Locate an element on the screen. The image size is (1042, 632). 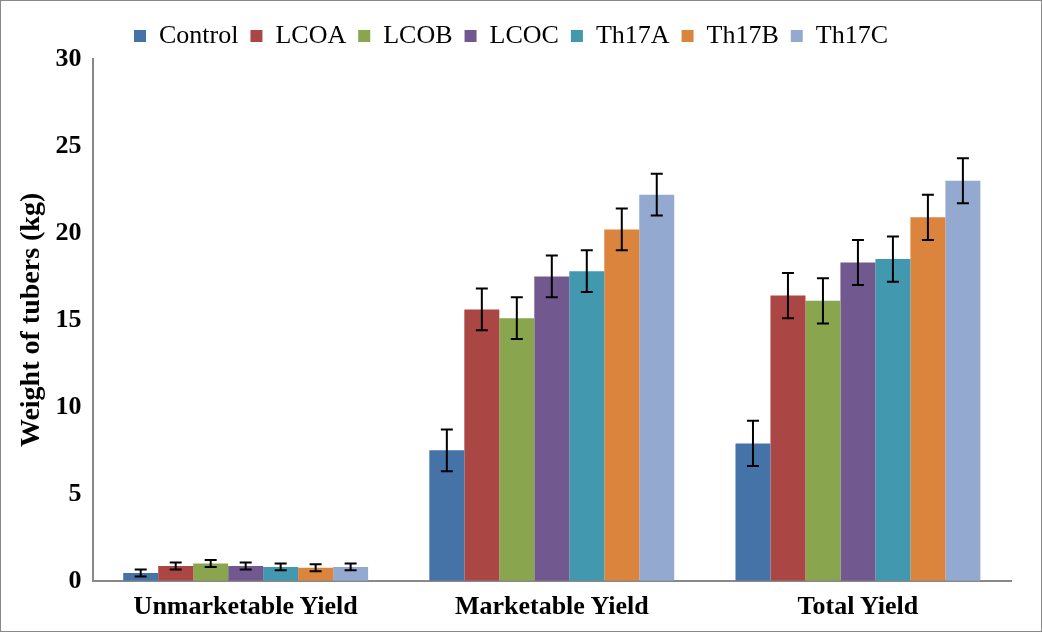
legend-label: LCOA is located at coordinates (311, 34).